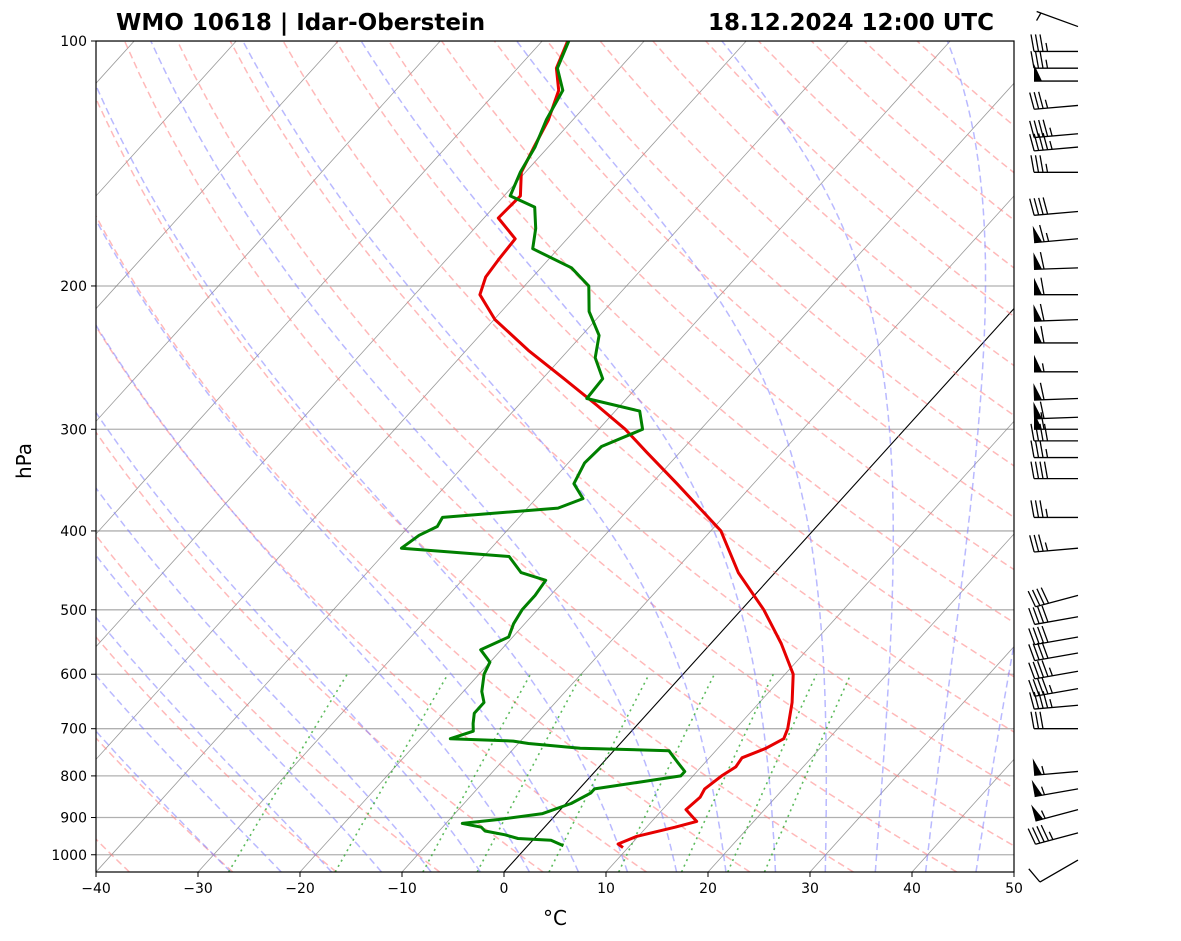 This screenshot has width=1181, height=941. What do you see at coordinates (73, 777) in the screenshot?
I see `y-tick-label: 800` at bounding box center [73, 777].